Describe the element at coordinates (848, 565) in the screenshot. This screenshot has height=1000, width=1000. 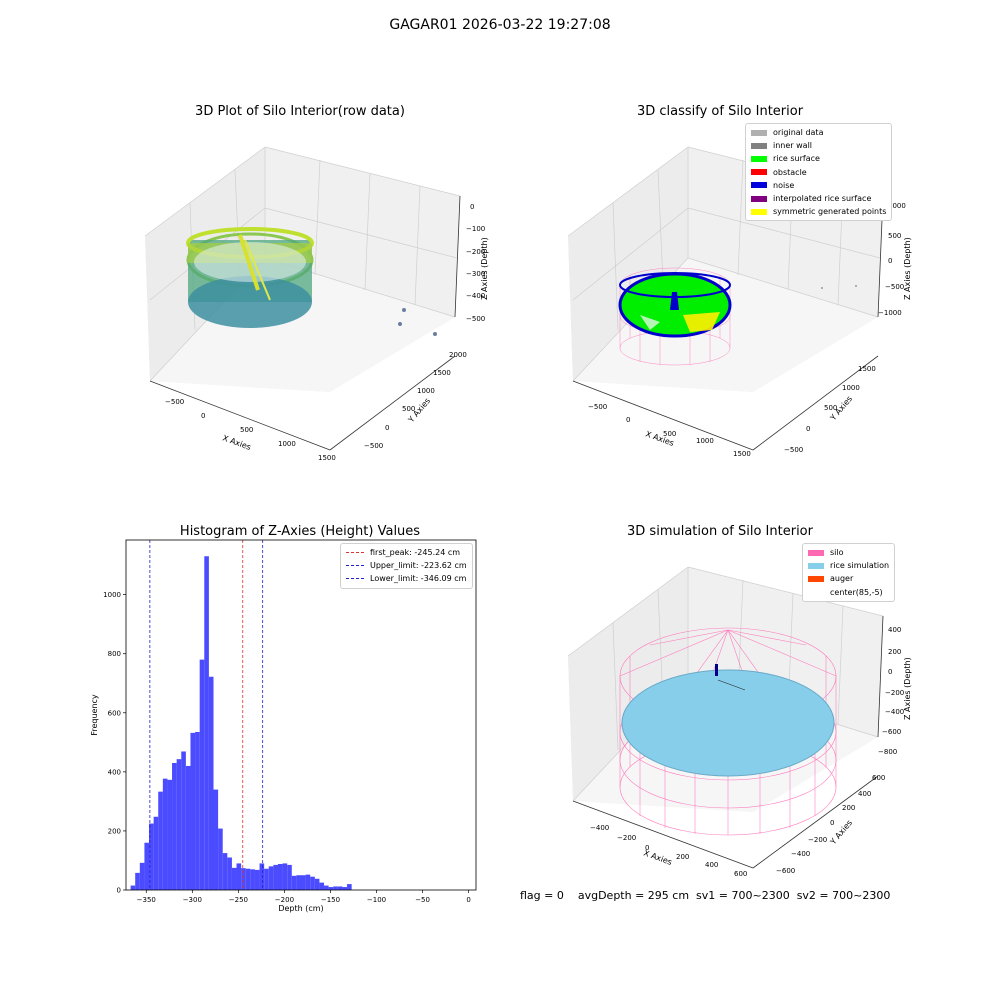
I see `legend-item-rice-simulation: rice simulation` at that location.